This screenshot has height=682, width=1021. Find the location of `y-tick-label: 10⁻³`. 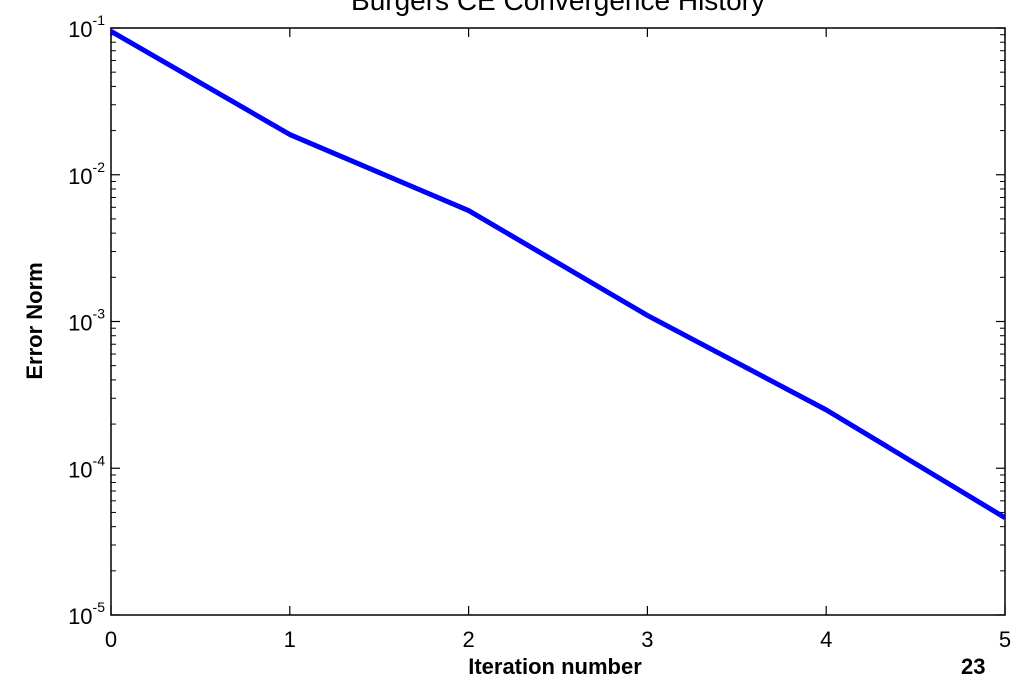

y-tick-label: 10⁻³ is located at coordinates (86, 321).